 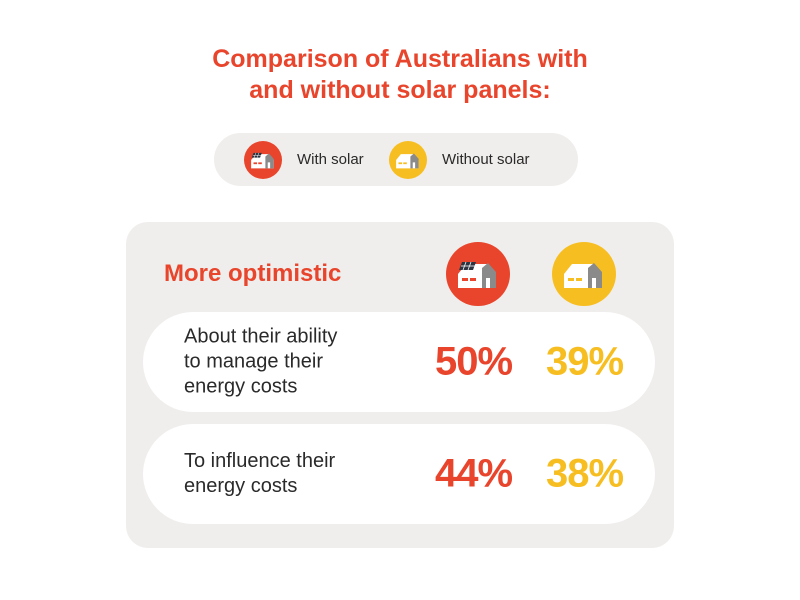 I want to click on value-without-solar: 39%, so click(x=585, y=361).